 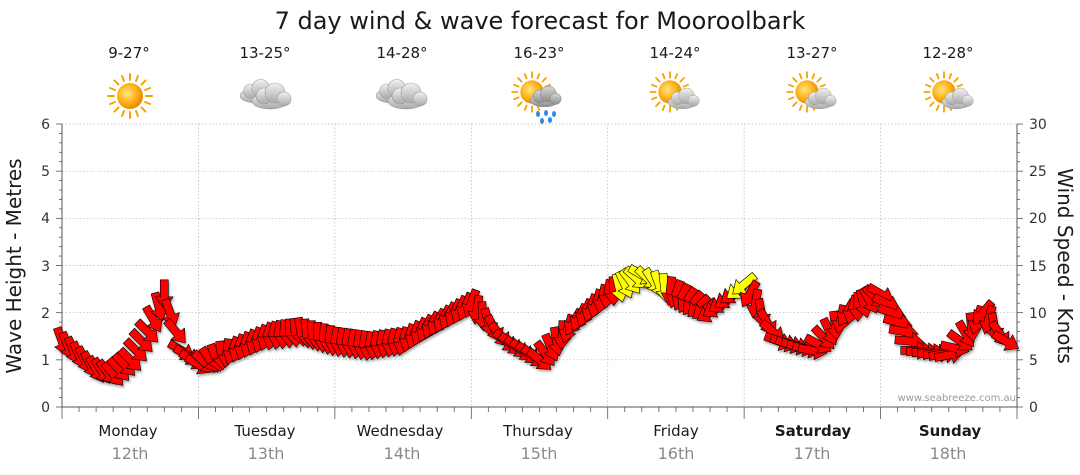 I want to click on day-name: Monday, so click(x=127, y=431).